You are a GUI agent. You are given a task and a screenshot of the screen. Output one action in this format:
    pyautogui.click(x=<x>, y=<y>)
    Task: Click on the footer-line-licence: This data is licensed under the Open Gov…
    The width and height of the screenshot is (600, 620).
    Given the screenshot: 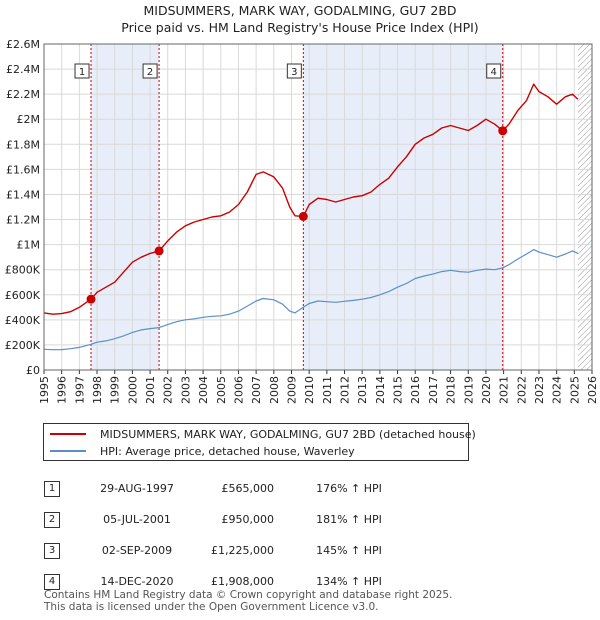 What is the action you would take?
    pyautogui.click(x=211, y=607)
    